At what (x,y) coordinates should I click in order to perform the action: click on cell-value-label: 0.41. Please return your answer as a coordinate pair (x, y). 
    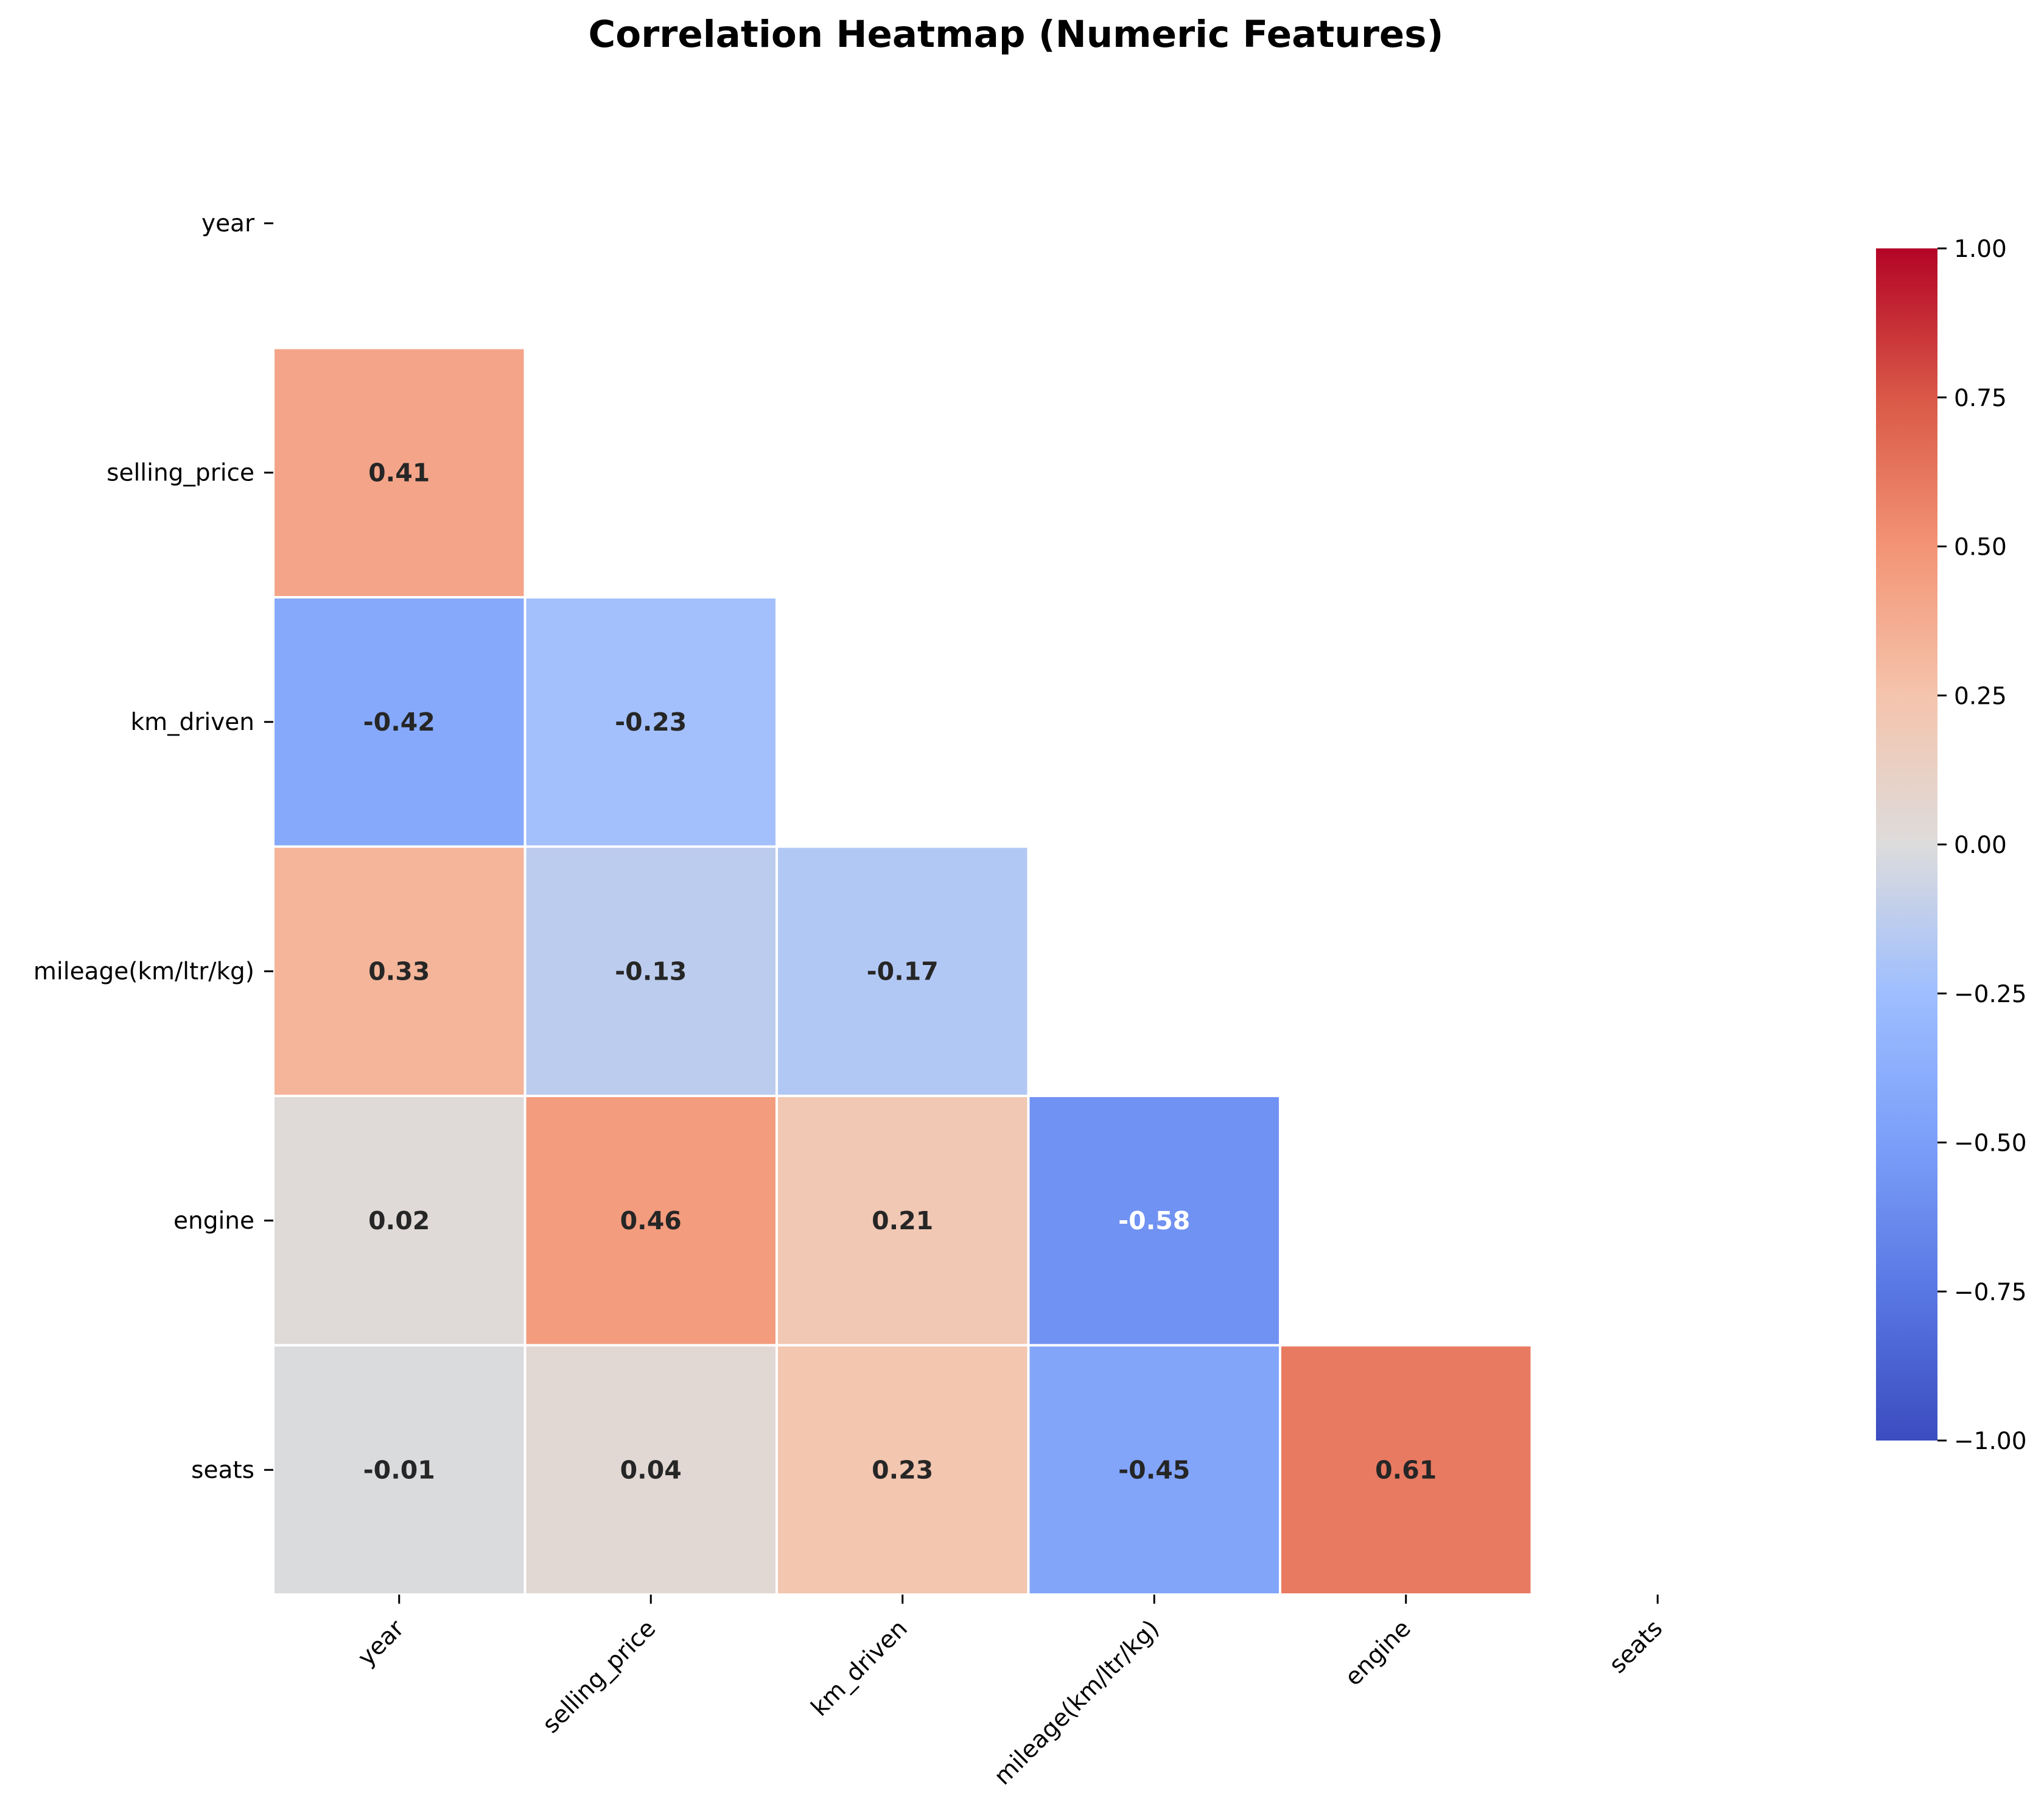
    Looking at the image, I should click on (399, 472).